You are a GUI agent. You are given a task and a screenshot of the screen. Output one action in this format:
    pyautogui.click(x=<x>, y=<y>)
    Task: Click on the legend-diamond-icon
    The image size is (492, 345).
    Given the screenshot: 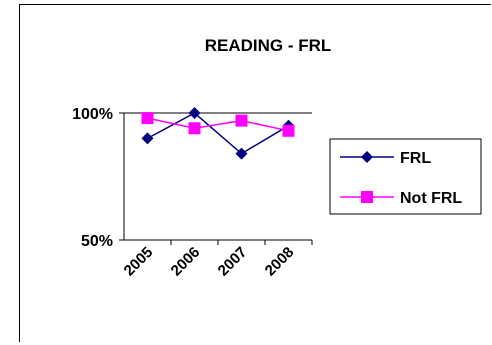 What is the action you would take?
    pyautogui.click(x=367, y=157)
    